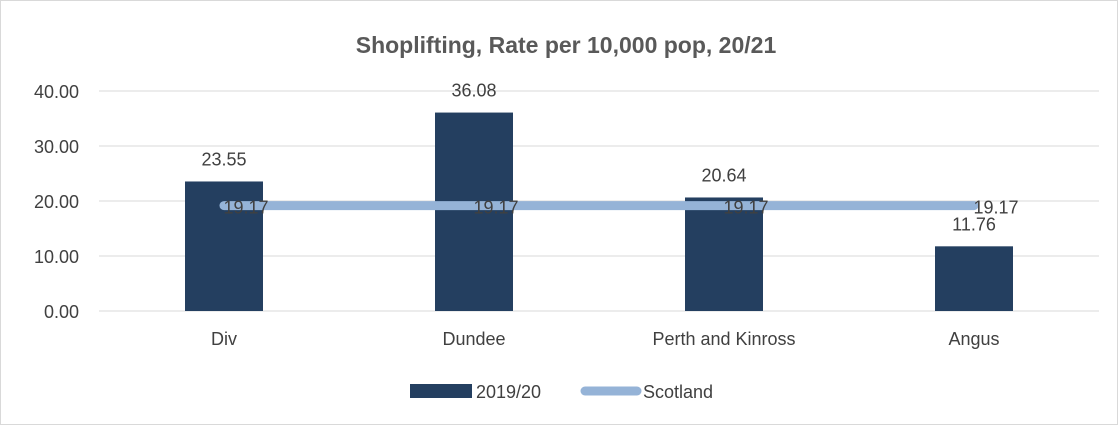  What do you see at coordinates (441, 391) in the screenshot?
I see `legend-swatch-bar` at bounding box center [441, 391].